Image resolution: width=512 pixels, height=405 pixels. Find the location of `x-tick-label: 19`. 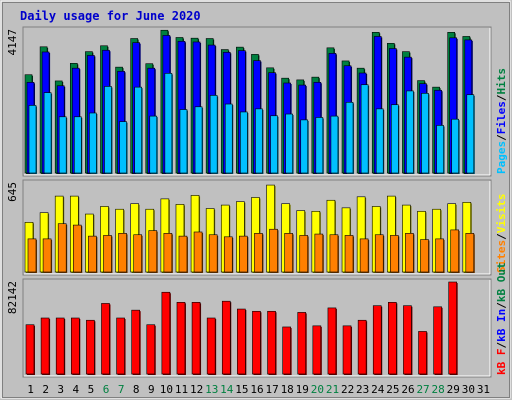

x-tick-label: 19 is located at coordinates (302, 389).